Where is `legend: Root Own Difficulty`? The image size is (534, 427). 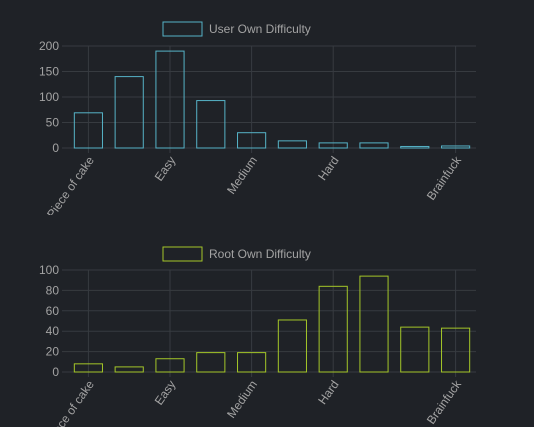 legend: Root Own Difficulty is located at coordinates (236, 254).